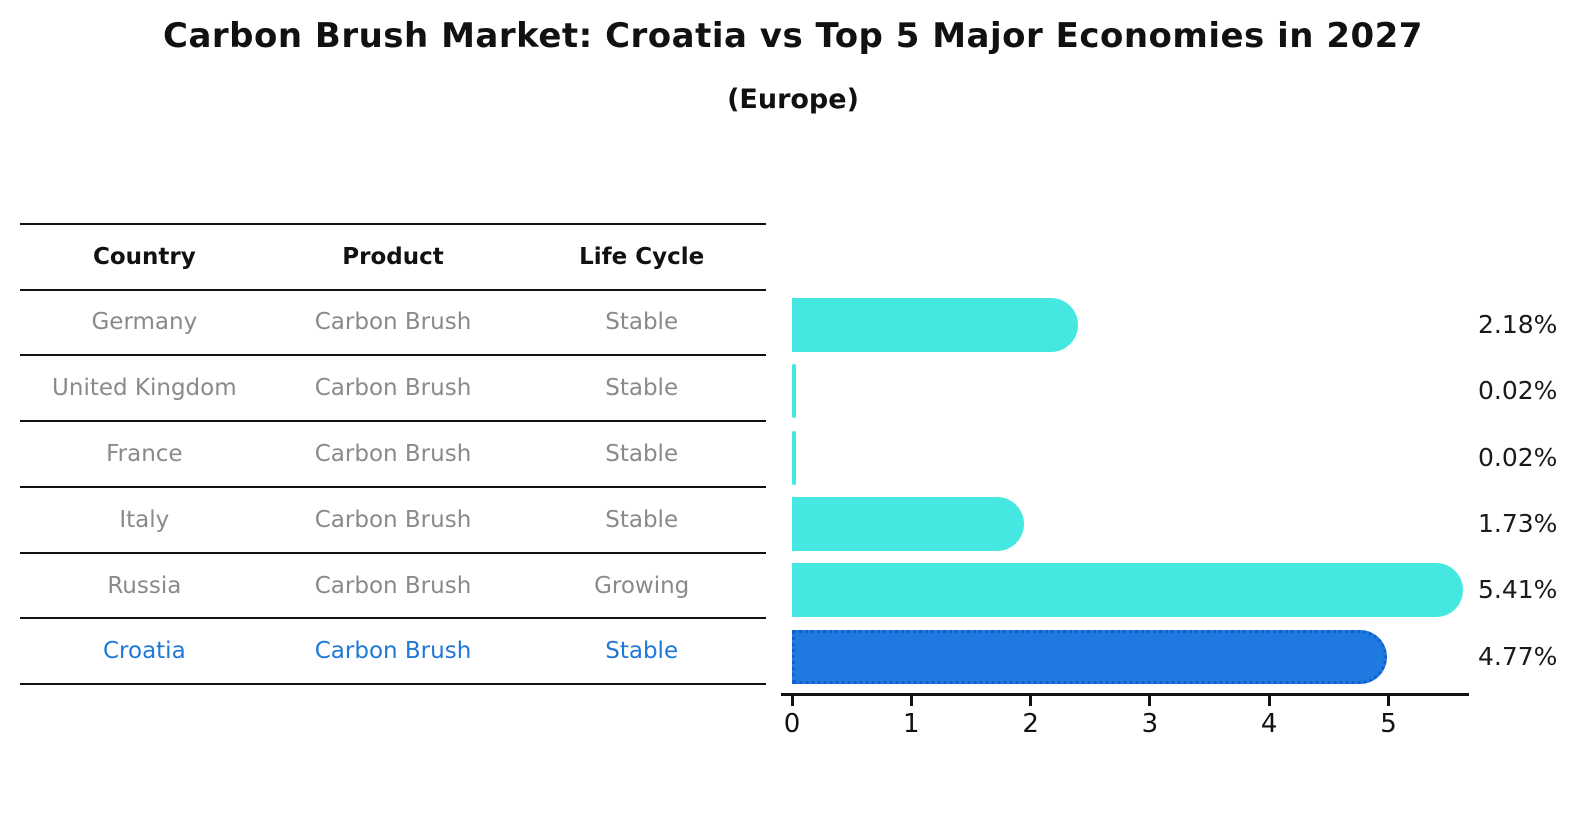 The height and width of the screenshot is (823, 1586). What do you see at coordinates (642, 256) in the screenshot?
I see `column-header-lifecycle: Life Cycle` at bounding box center [642, 256].